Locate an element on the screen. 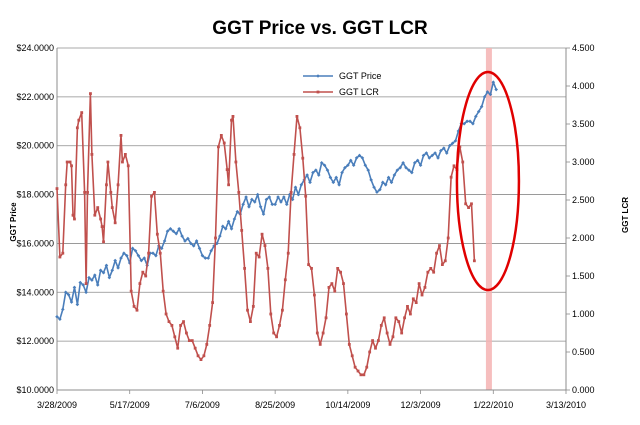 The image size is (640, 425). y-right-tick-label: 4.500 is located at coordinates (583, 48).